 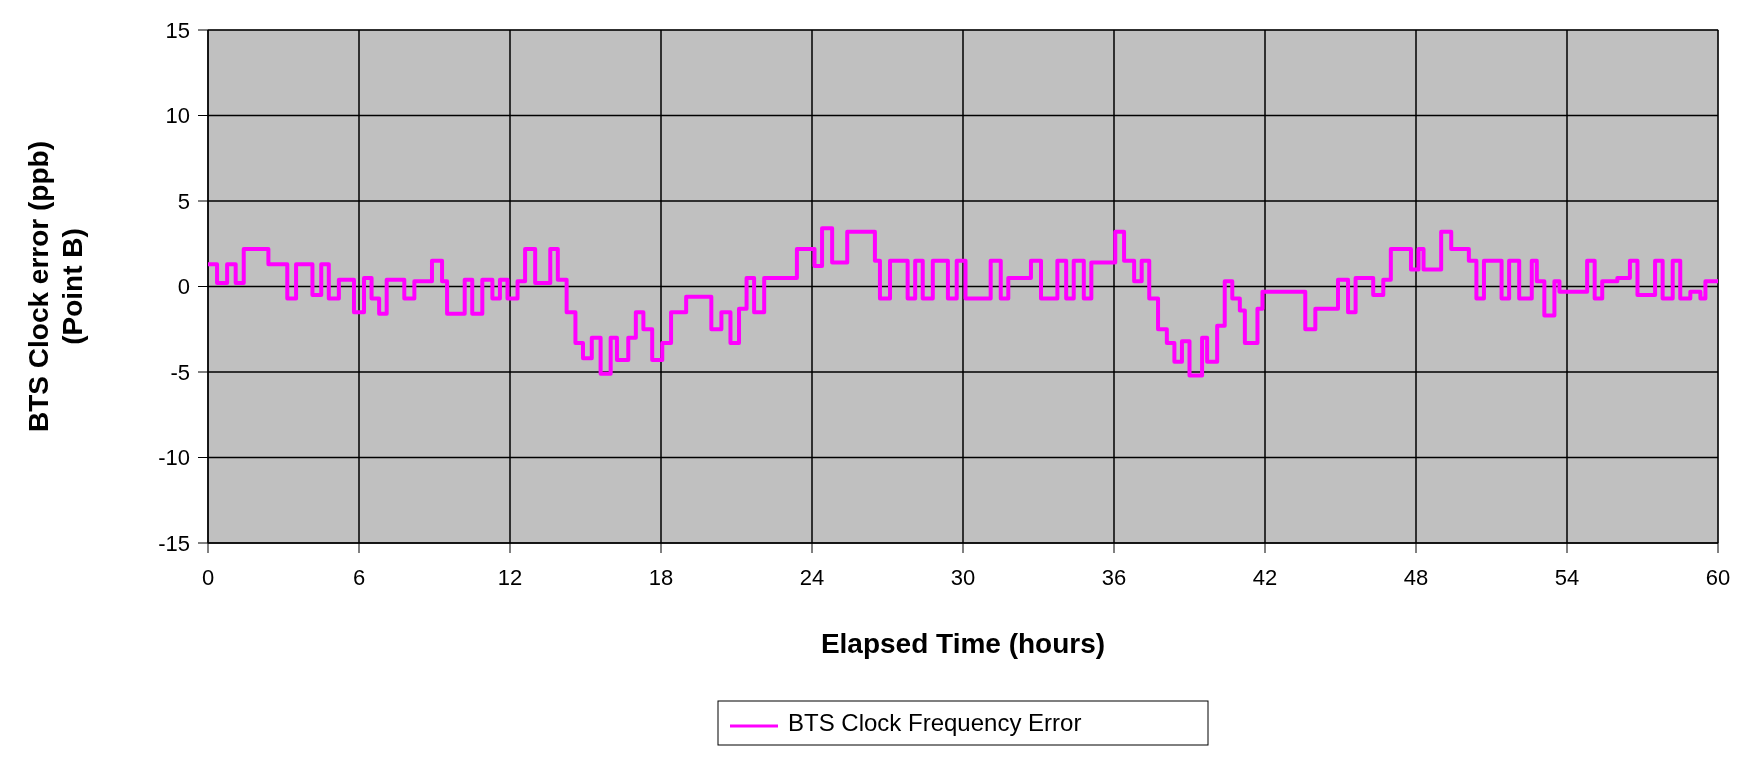 What do you see at coordinates (174, 543) in the screenshot?
I see `y-tick-label: -15` at bounding box center [174, 543].